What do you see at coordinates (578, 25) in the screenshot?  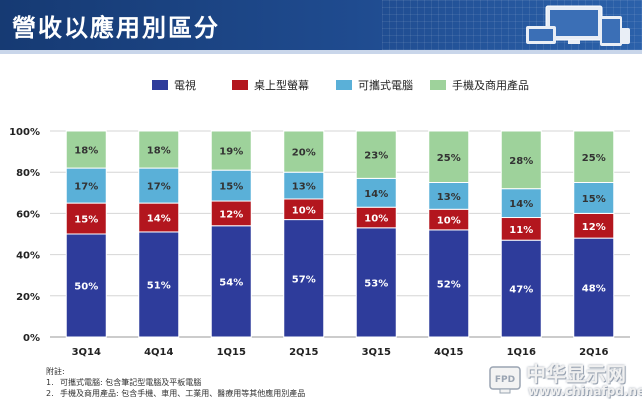 I see `devices-illustration` at bounding box center [578, 25].